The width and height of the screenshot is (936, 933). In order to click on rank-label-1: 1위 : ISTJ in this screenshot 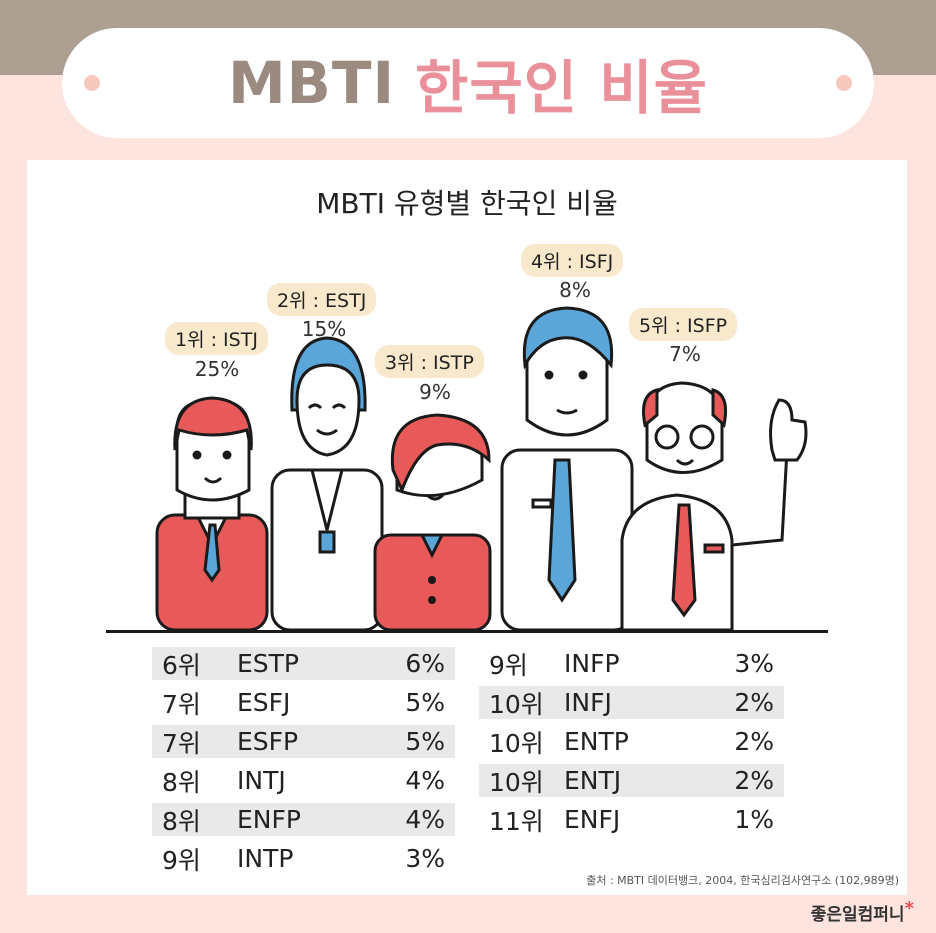, I will do `click(216, 338)`.